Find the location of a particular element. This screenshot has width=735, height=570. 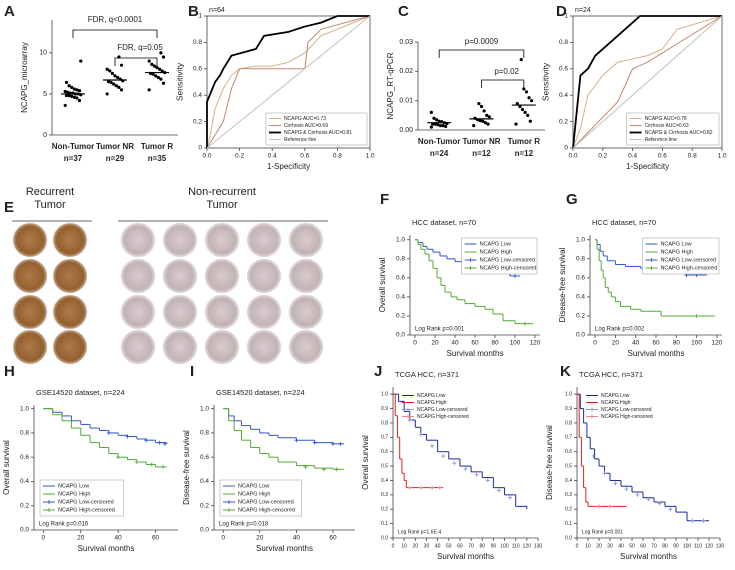

y-tick-label: 0 is located at coordinates (566, 148).